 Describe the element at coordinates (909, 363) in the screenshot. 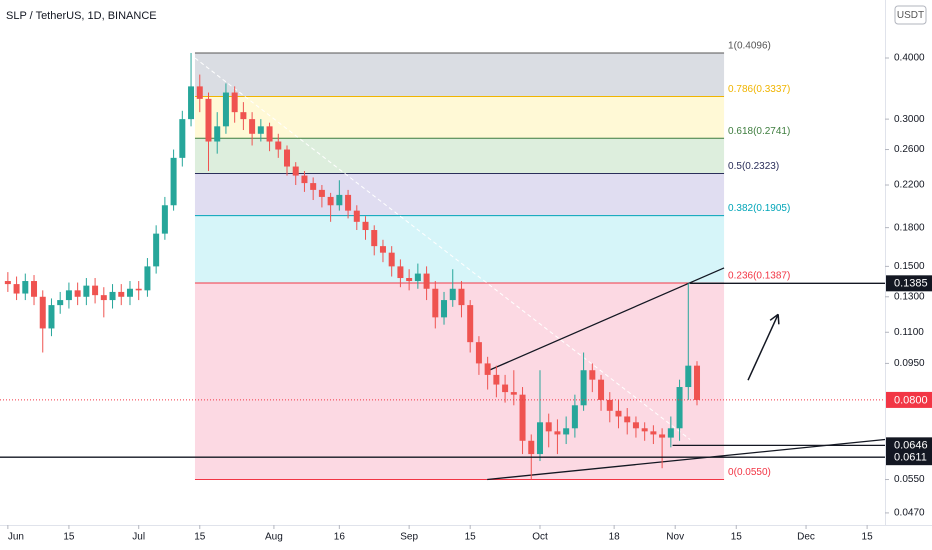

I see `y-tick-label: 0.0950` at that location.